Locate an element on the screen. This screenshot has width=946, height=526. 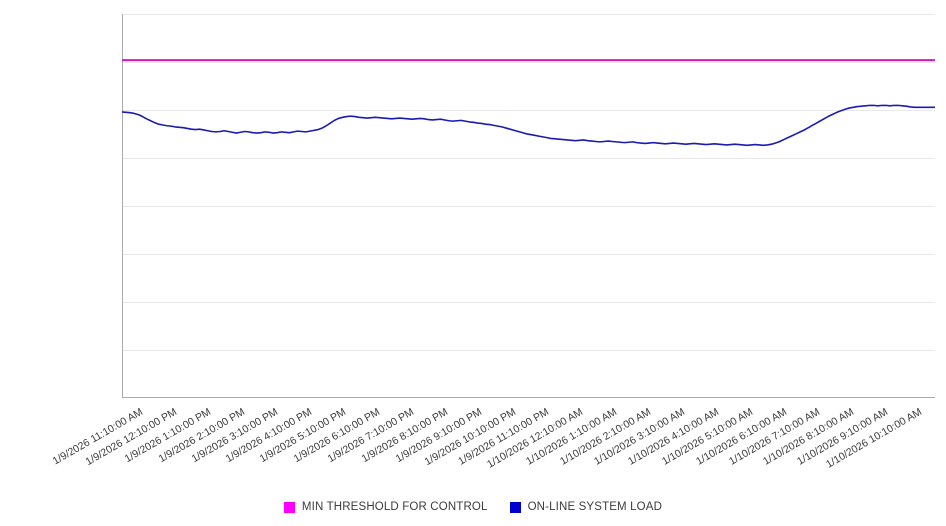
legend-label: ON-LINE SYSTEM LOAD is located at coordinates (595, 507).